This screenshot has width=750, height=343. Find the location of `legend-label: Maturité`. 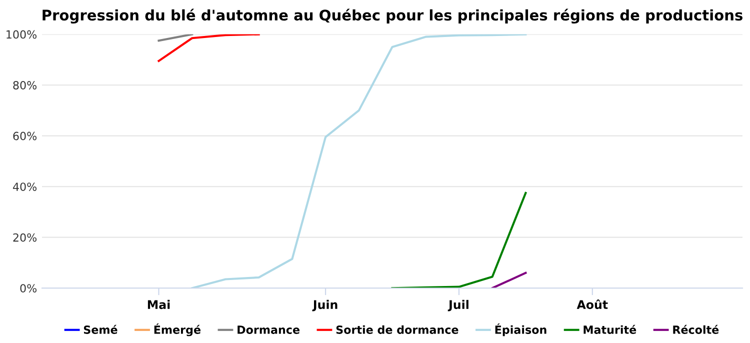

legend-label: Maturité is located at coordinates (610, 329).